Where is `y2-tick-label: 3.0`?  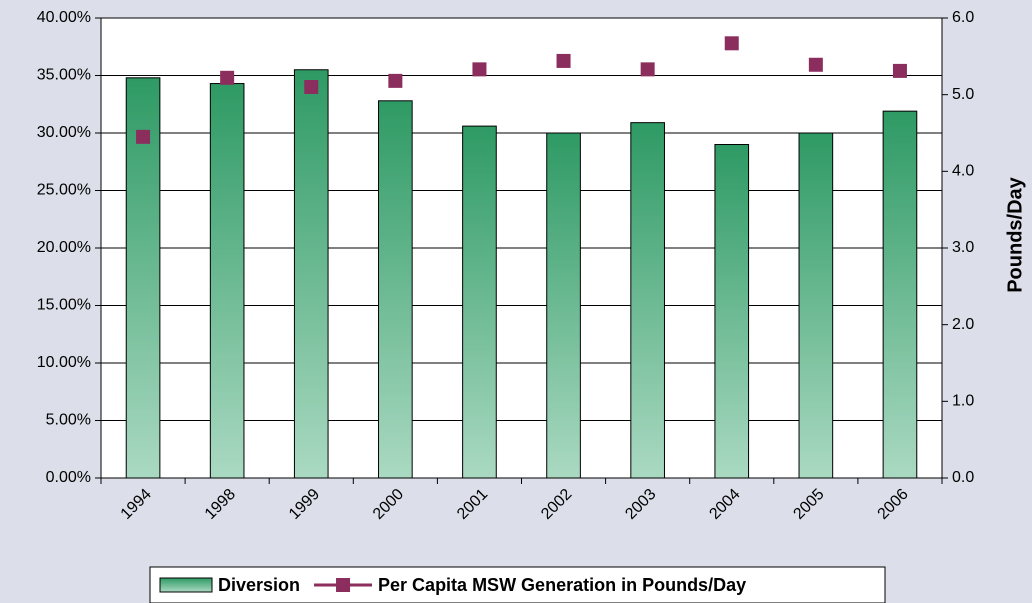 y2-tick-label: 3.0 is located at coordinates (963, 247).